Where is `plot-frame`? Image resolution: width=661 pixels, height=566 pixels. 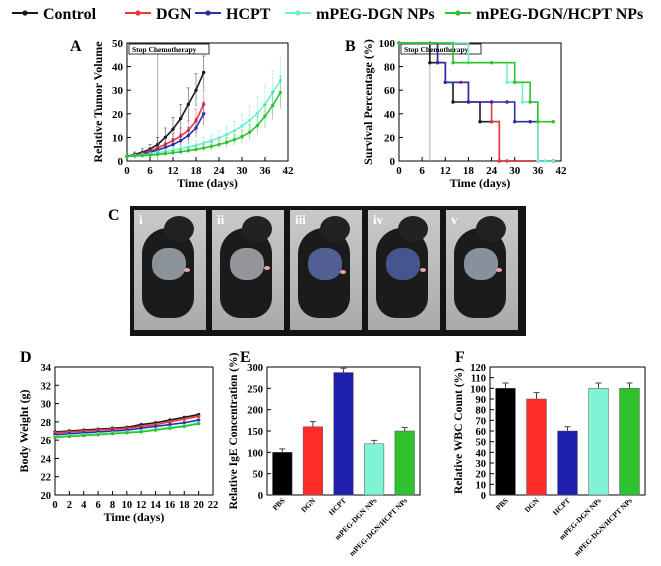
plot-frame is located at coordinates (480, 102).